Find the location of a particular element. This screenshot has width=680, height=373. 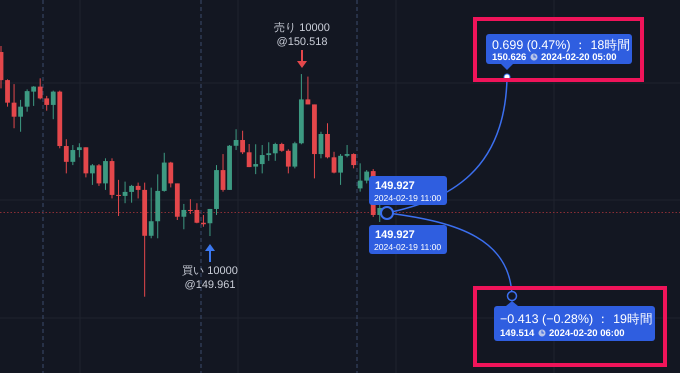

text: −0.413 (−0.28%) ： 19時間 is located at coordinates (576, 319).